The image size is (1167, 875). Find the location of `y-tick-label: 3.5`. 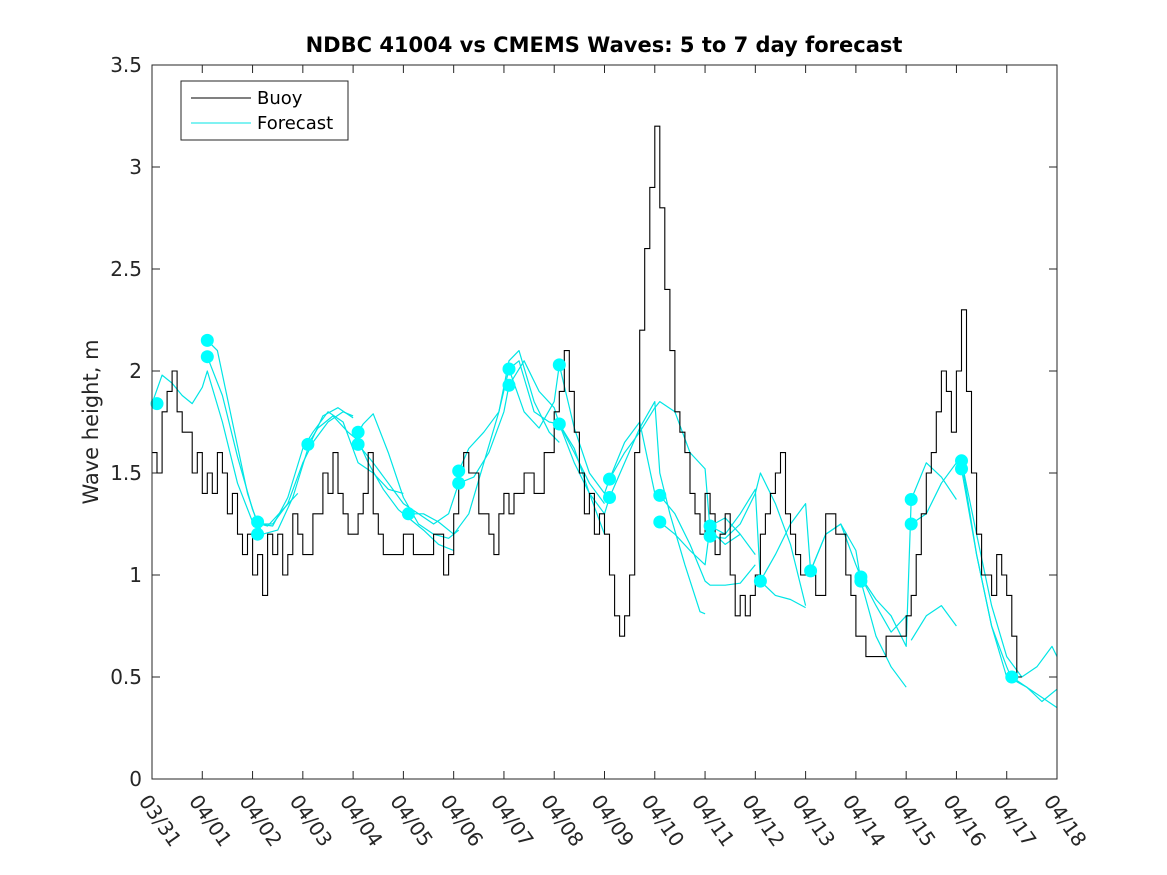

y-tick-label: 3.5 is located at coordinates (126, 65).